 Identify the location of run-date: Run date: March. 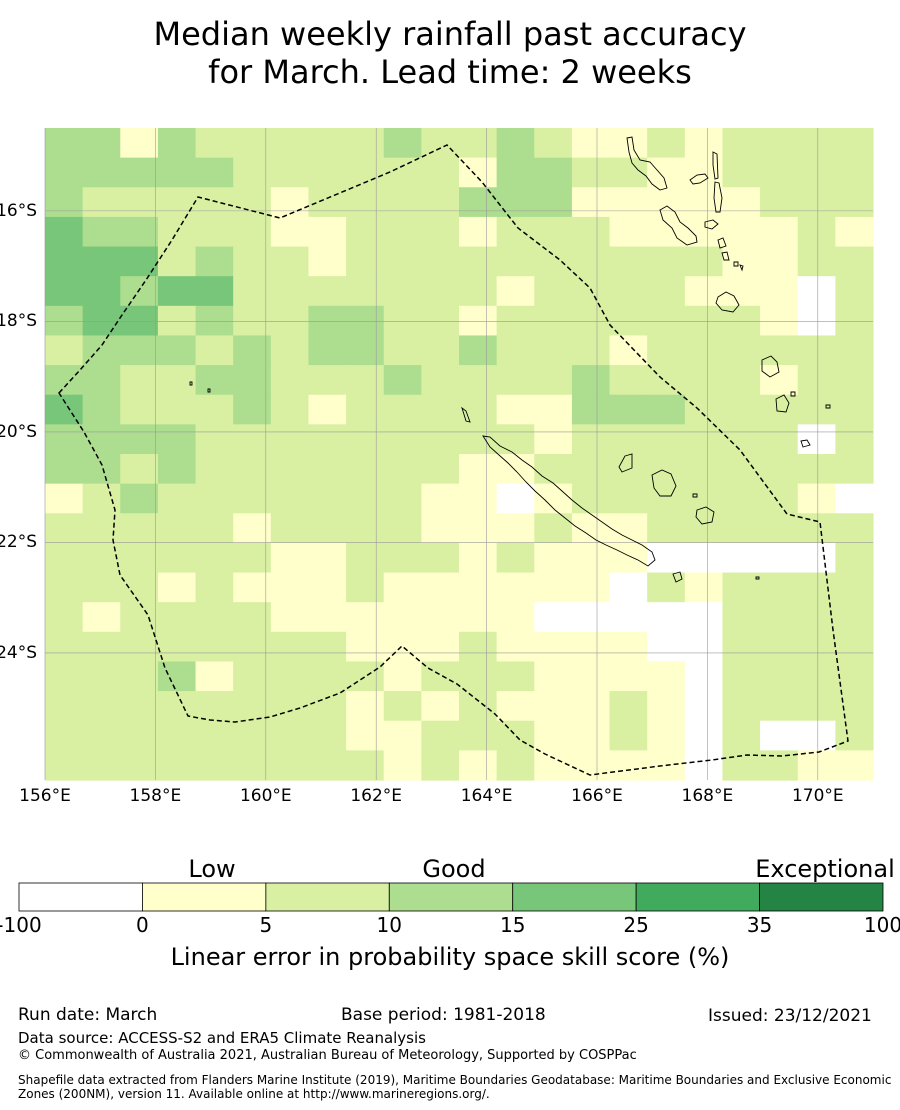
(88, 1015).